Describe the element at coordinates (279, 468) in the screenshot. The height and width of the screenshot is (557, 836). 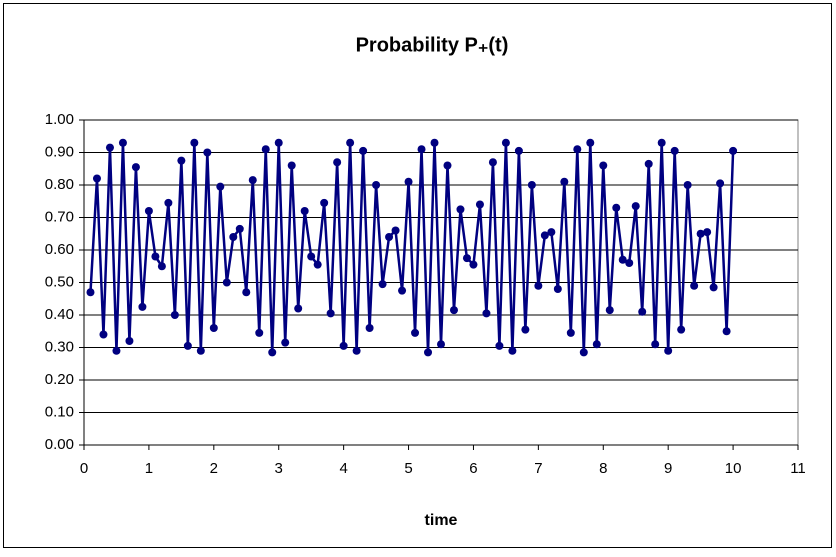
I see `x-tick-label: 3` at that location.